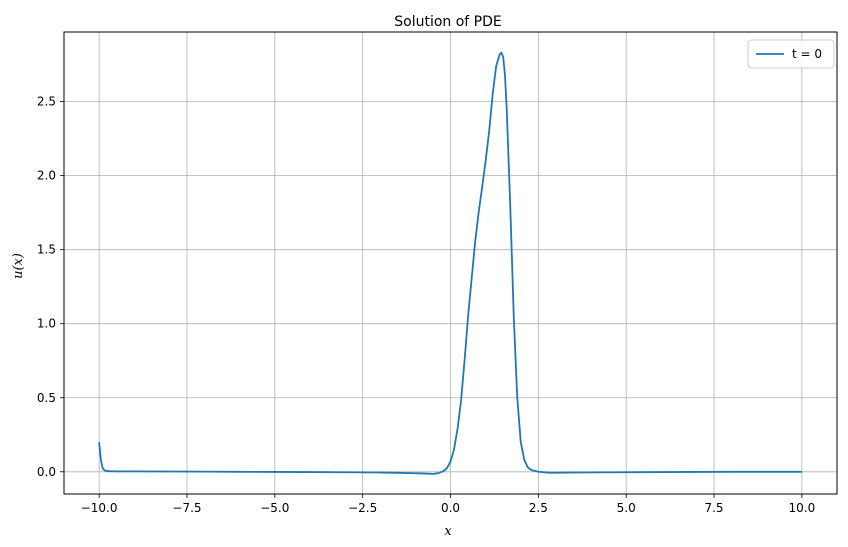 The height and width of the screenshot is (547, 848). Describe the element at coordinates (802, 508) in the screenshot. I see `x-tick-label: 10.0` at that location.